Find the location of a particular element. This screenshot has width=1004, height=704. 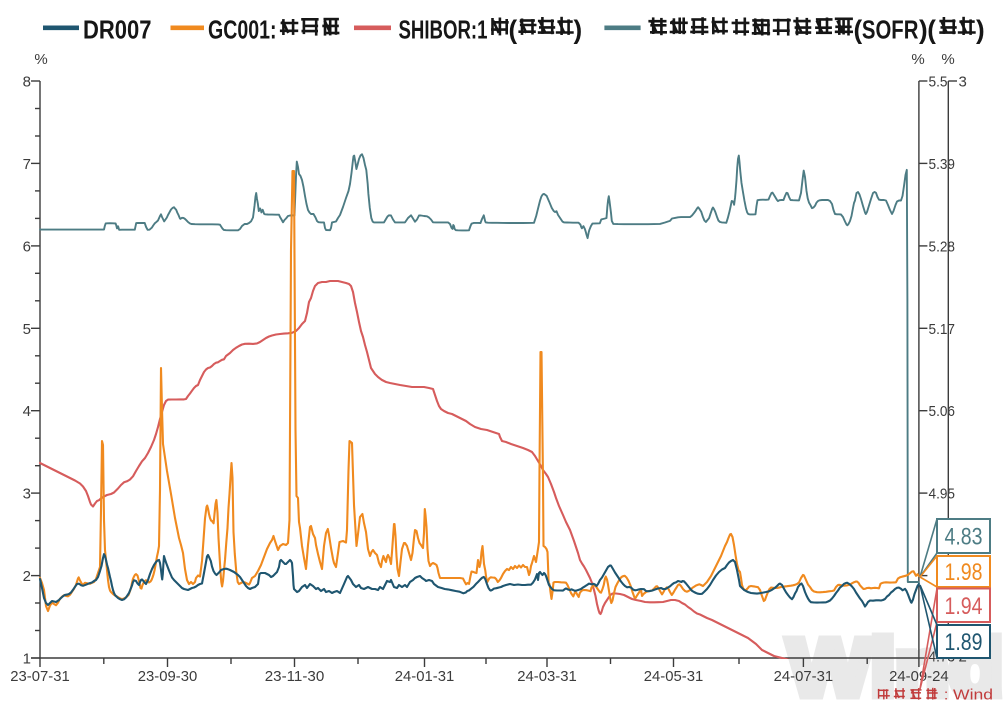

svg-text: 24-09-24 is located at coordinates (919, 676).